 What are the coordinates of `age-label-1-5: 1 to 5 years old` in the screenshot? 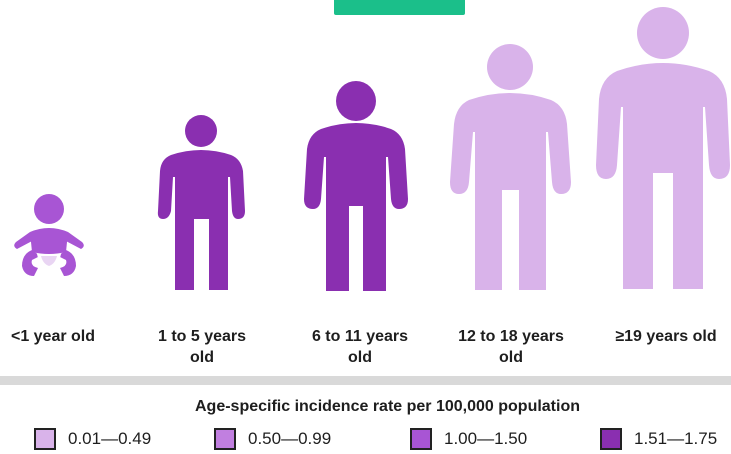 It's located at (202, 347).